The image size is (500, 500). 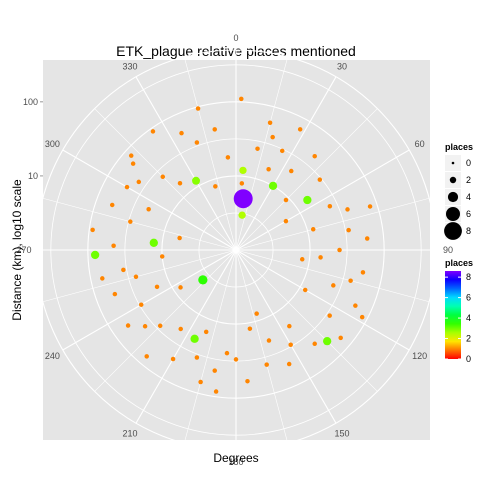 What do you see at coordinates (468, 197) in the screenshot?
I see `size-legend-label-4: 4` at bounding box center [468, 197].